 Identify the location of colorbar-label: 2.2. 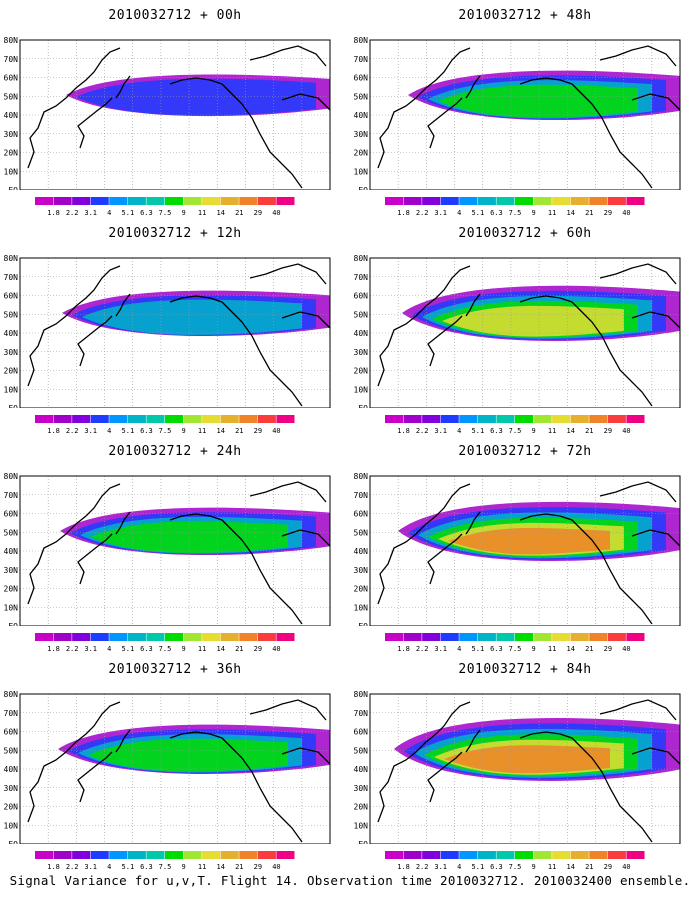
(72, 213).